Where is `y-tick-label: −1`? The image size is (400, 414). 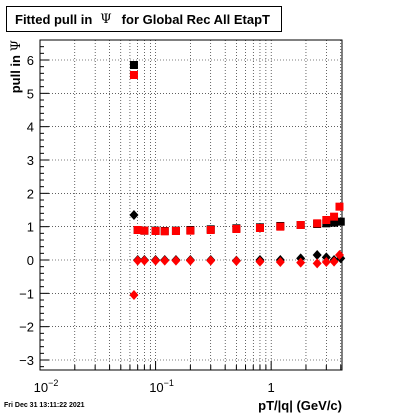
y-tick-label: −1 is located at coordinates (26, 293).